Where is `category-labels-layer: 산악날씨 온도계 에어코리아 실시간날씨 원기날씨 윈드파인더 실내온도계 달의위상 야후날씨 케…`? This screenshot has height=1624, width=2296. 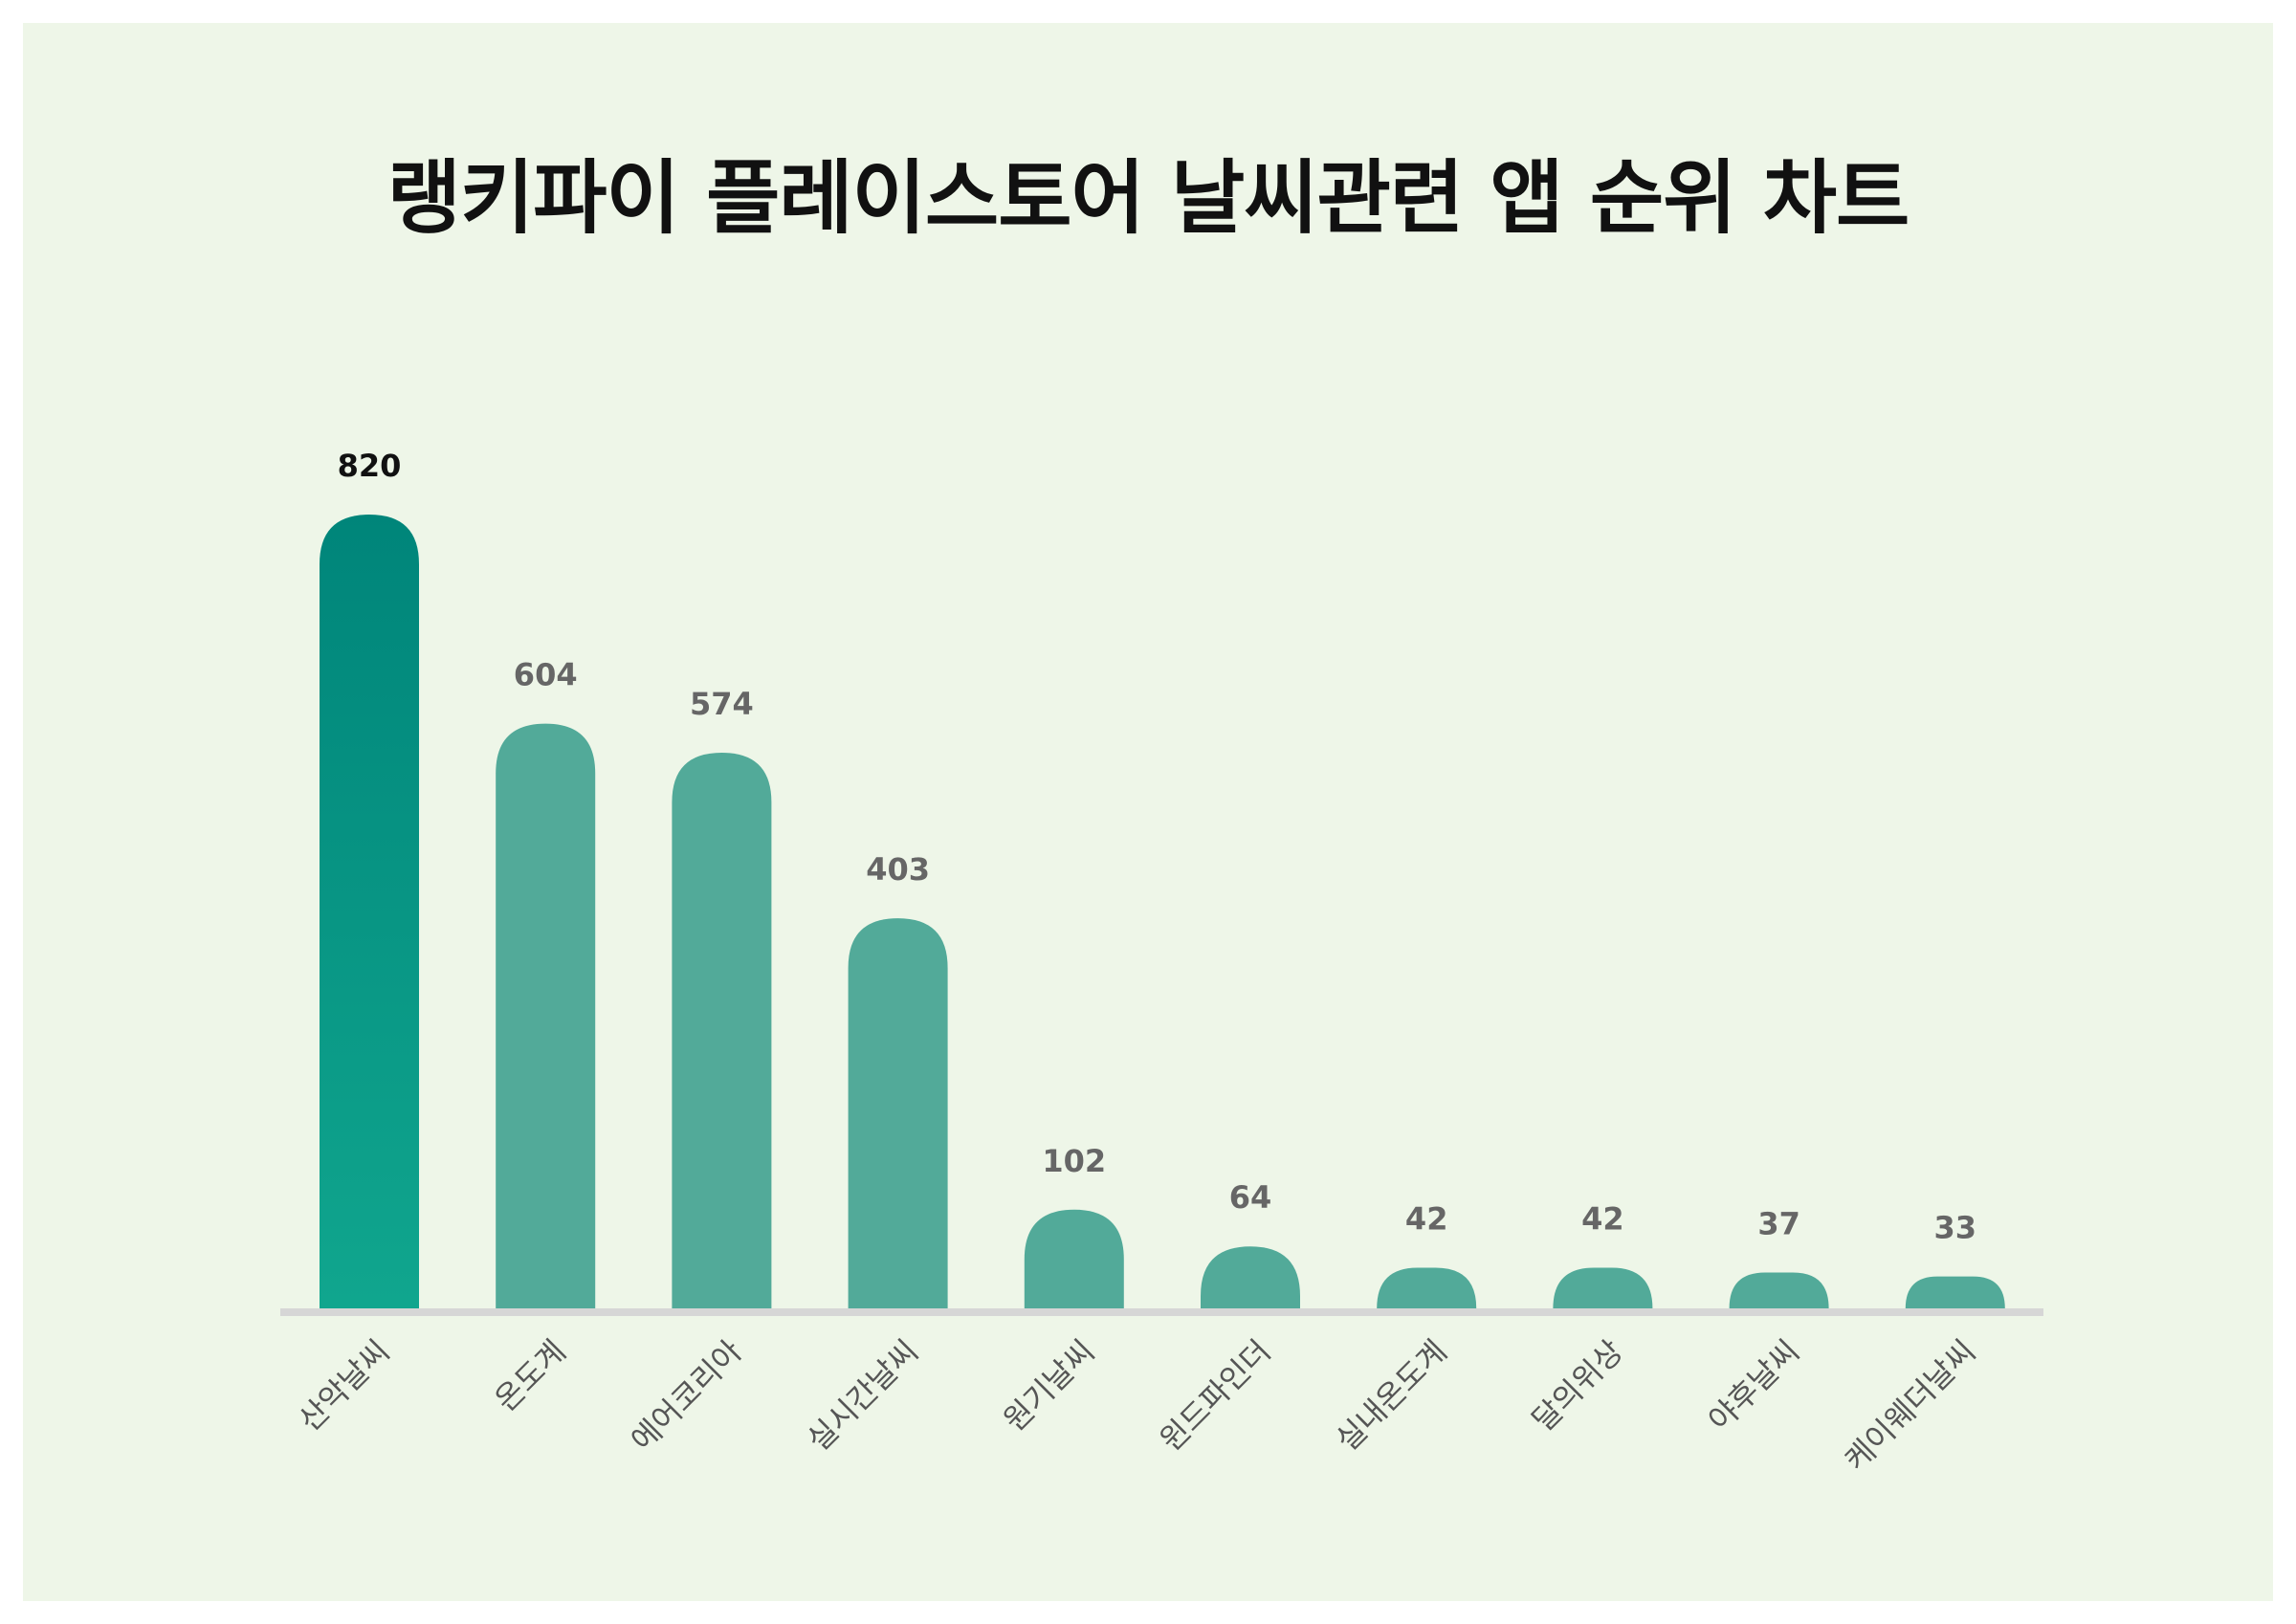 category-labels-layer: 산악날씨 온도계 에어코리아 실시간날씨 원기날씨 윈드파인더 실내온도계 달의위상 야후날씨 케… is located at coordinates (1137, 1406).